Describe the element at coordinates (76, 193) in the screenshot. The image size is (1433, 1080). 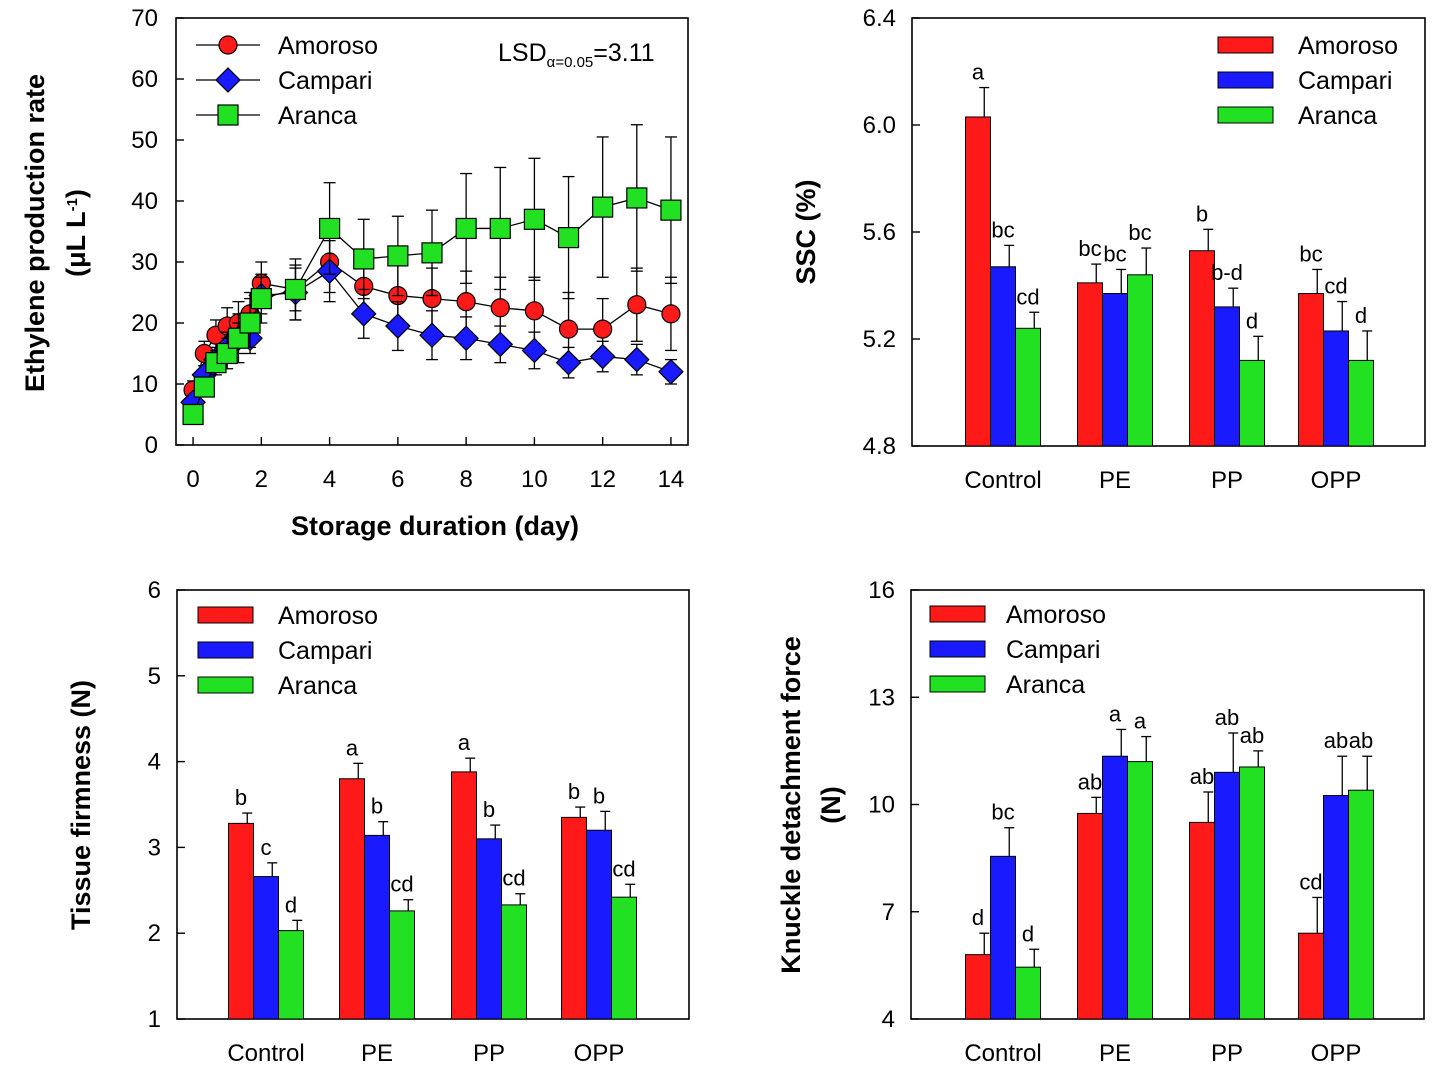
I see `unit-suffix: )` at that location.